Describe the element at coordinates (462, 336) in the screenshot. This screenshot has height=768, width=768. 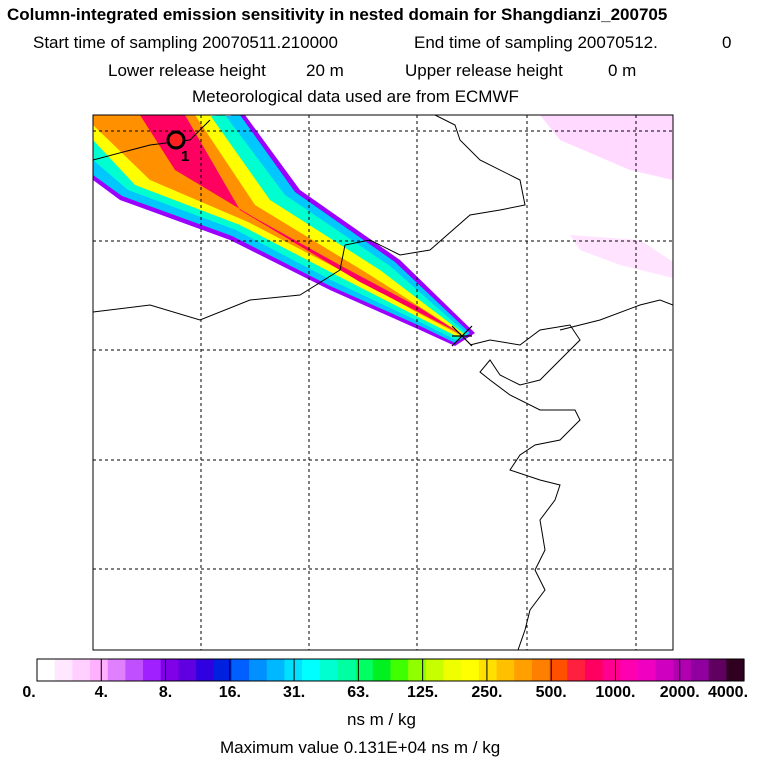
I see `release-cross-icon` at that location.